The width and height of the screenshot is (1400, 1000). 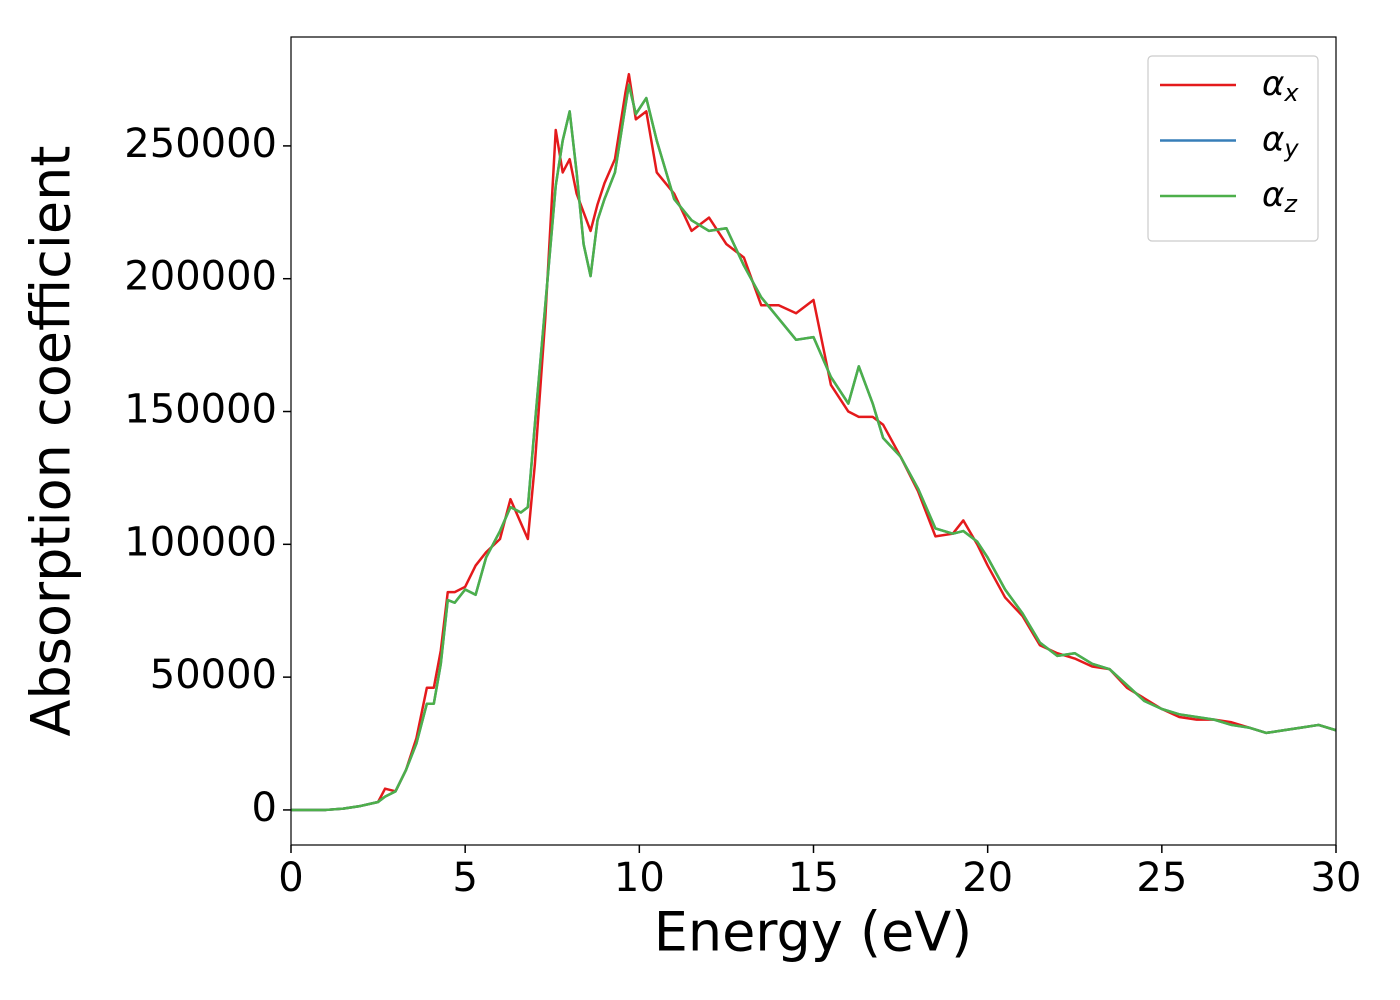 I want to click on x-tick-label: 25, so click(x=1161, y=878).